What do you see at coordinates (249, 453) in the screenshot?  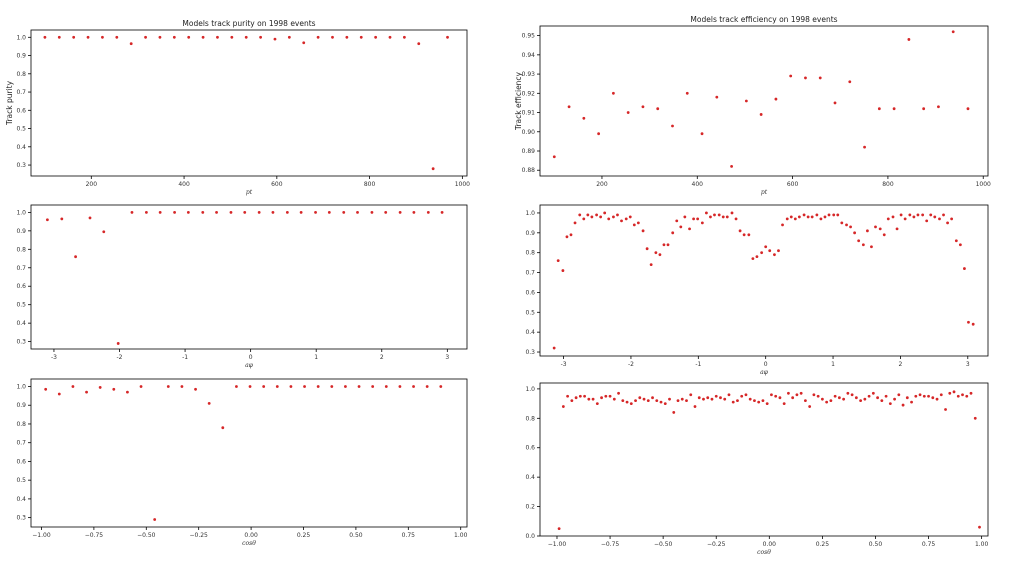 I see `plot-frame` at bounding box center [249, 453].